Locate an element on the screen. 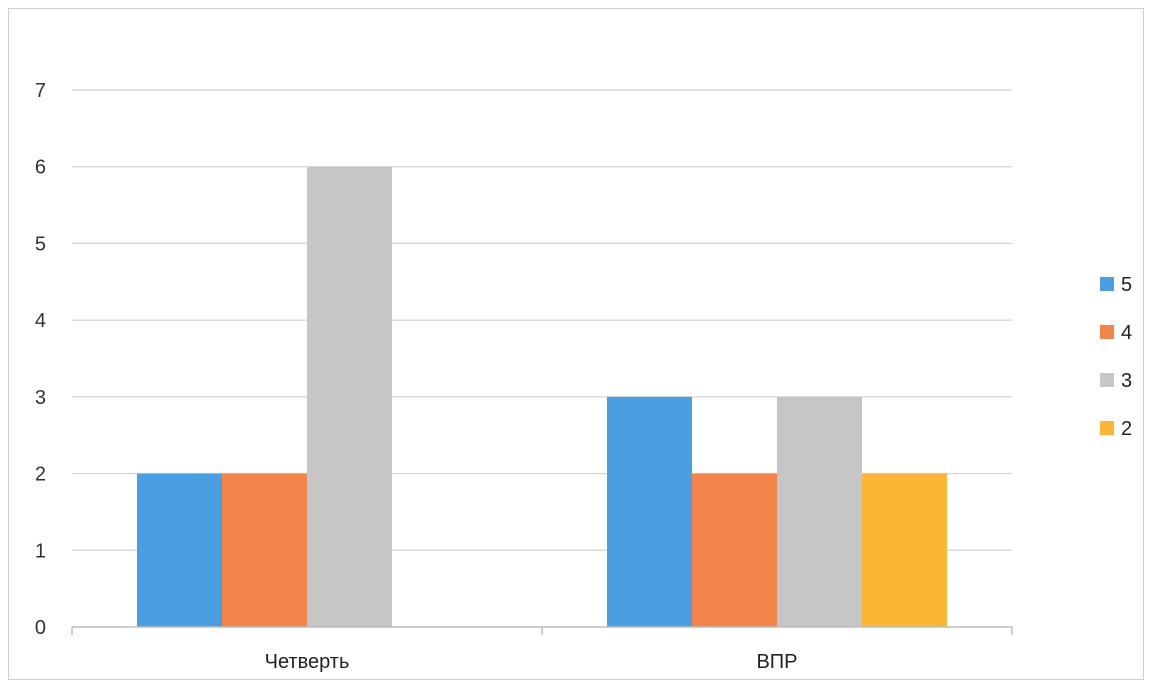  legend-label: 2 is located at coordinates (1126, 429).